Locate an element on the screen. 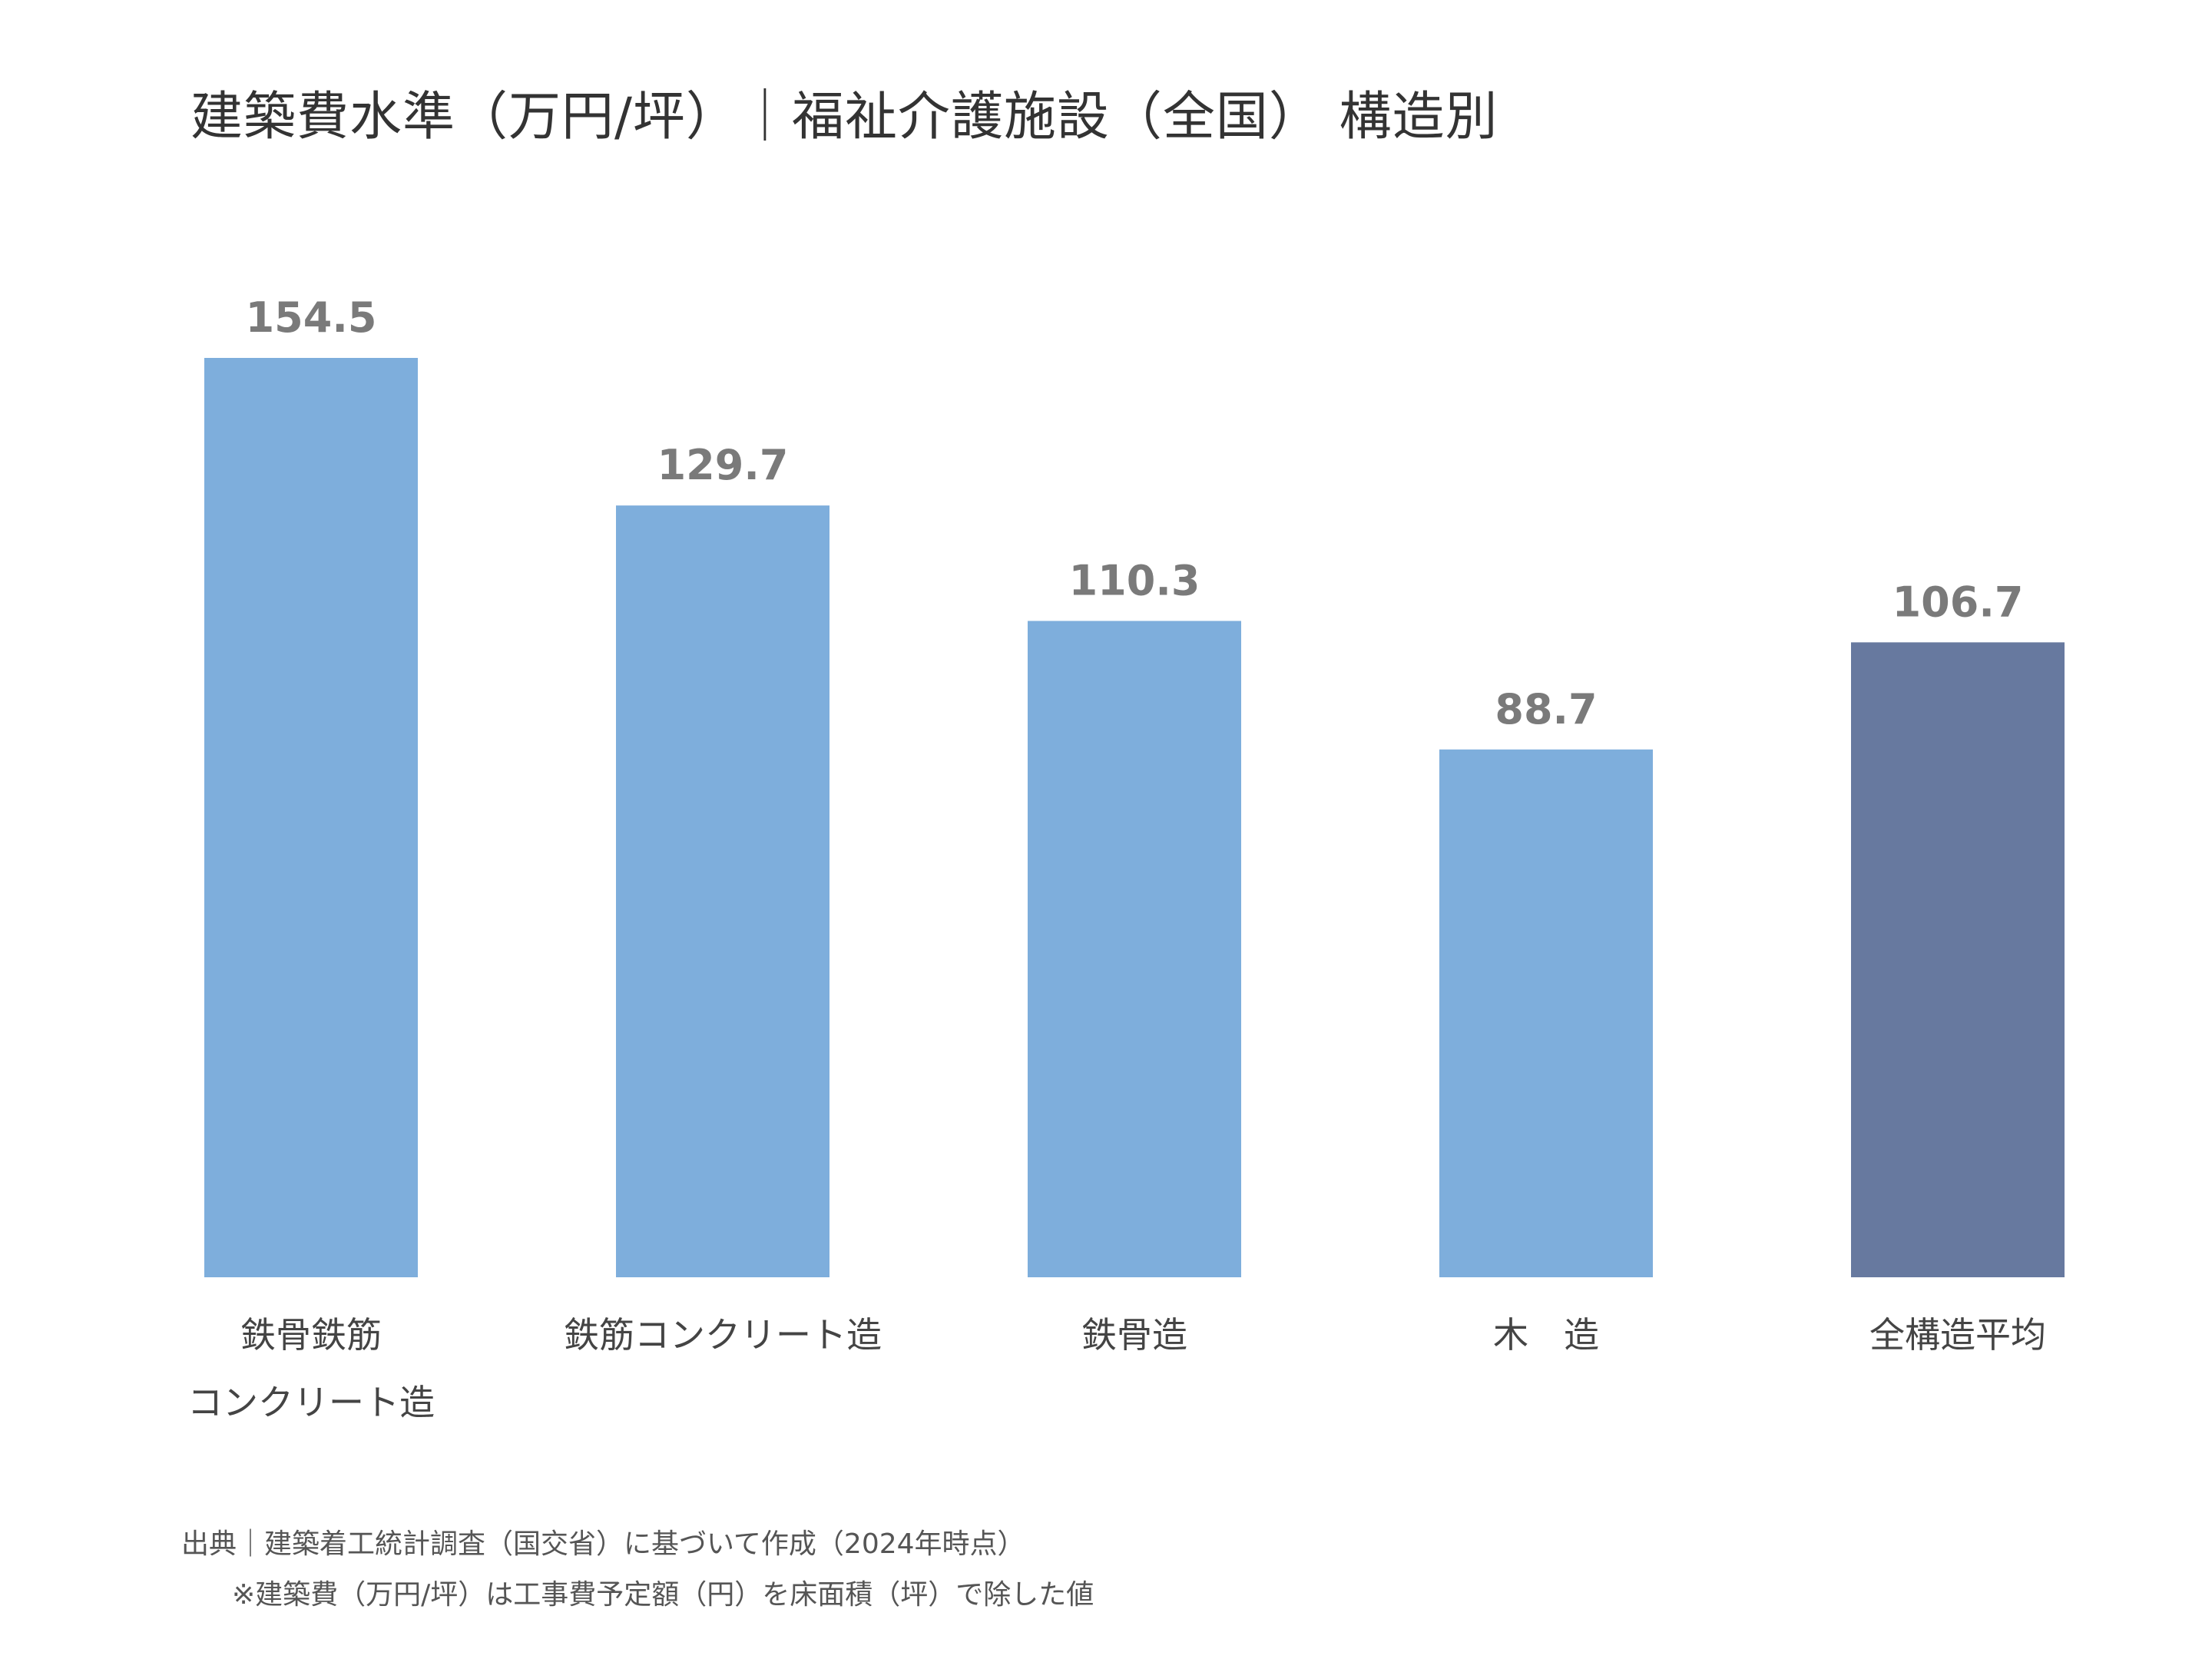  value-label-2: 129.7 is located at coordinates (723, 465).